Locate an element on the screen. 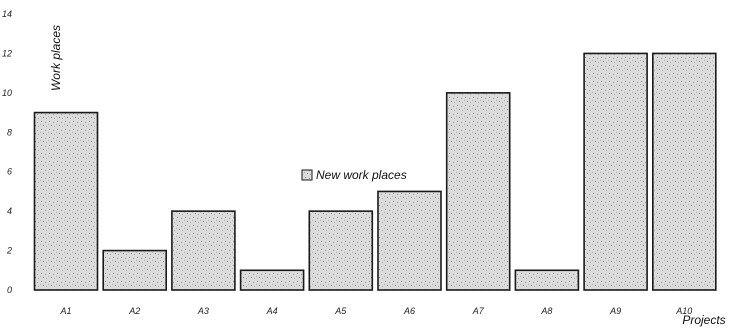 The image size is (731, 328). x-axis-ticks: A1 A2 A3 A4 A5 A6 A7 A8 A9 A10 is located at coordinates (375, 311).